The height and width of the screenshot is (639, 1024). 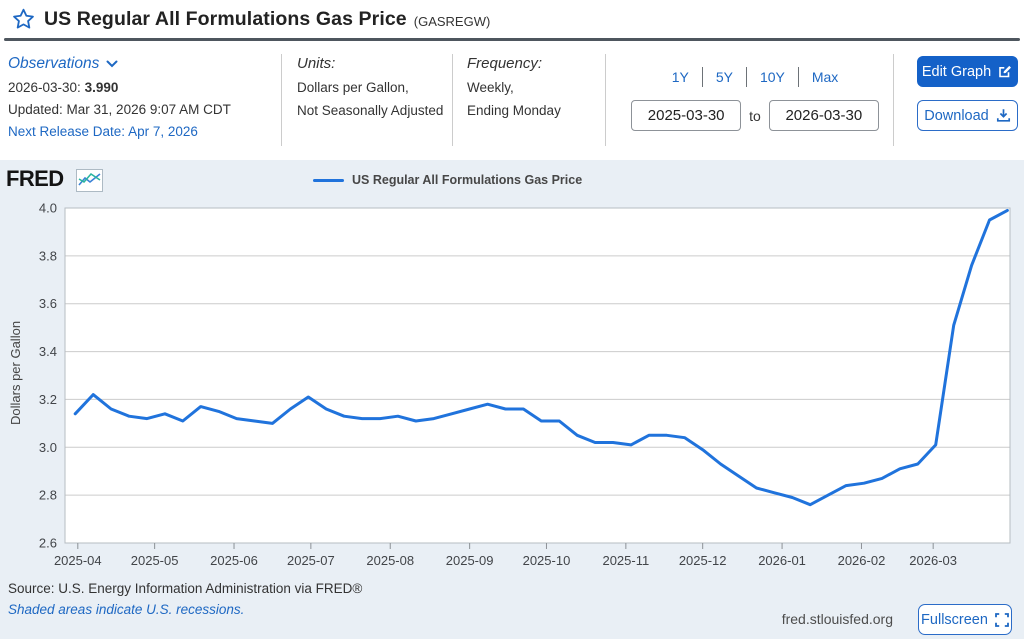 What do you see at coordinates (48, 351) in the screenshot?
I see `svg-text: 3.4` at bounding box center [48, 351].